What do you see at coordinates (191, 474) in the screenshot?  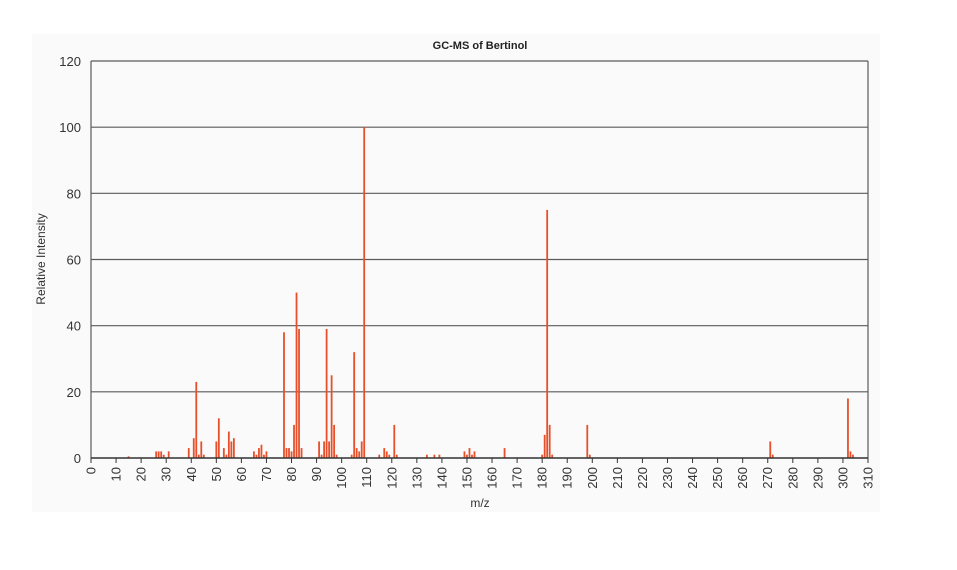 I see `x-tick-label: 40` at bounding box center [191, 474].